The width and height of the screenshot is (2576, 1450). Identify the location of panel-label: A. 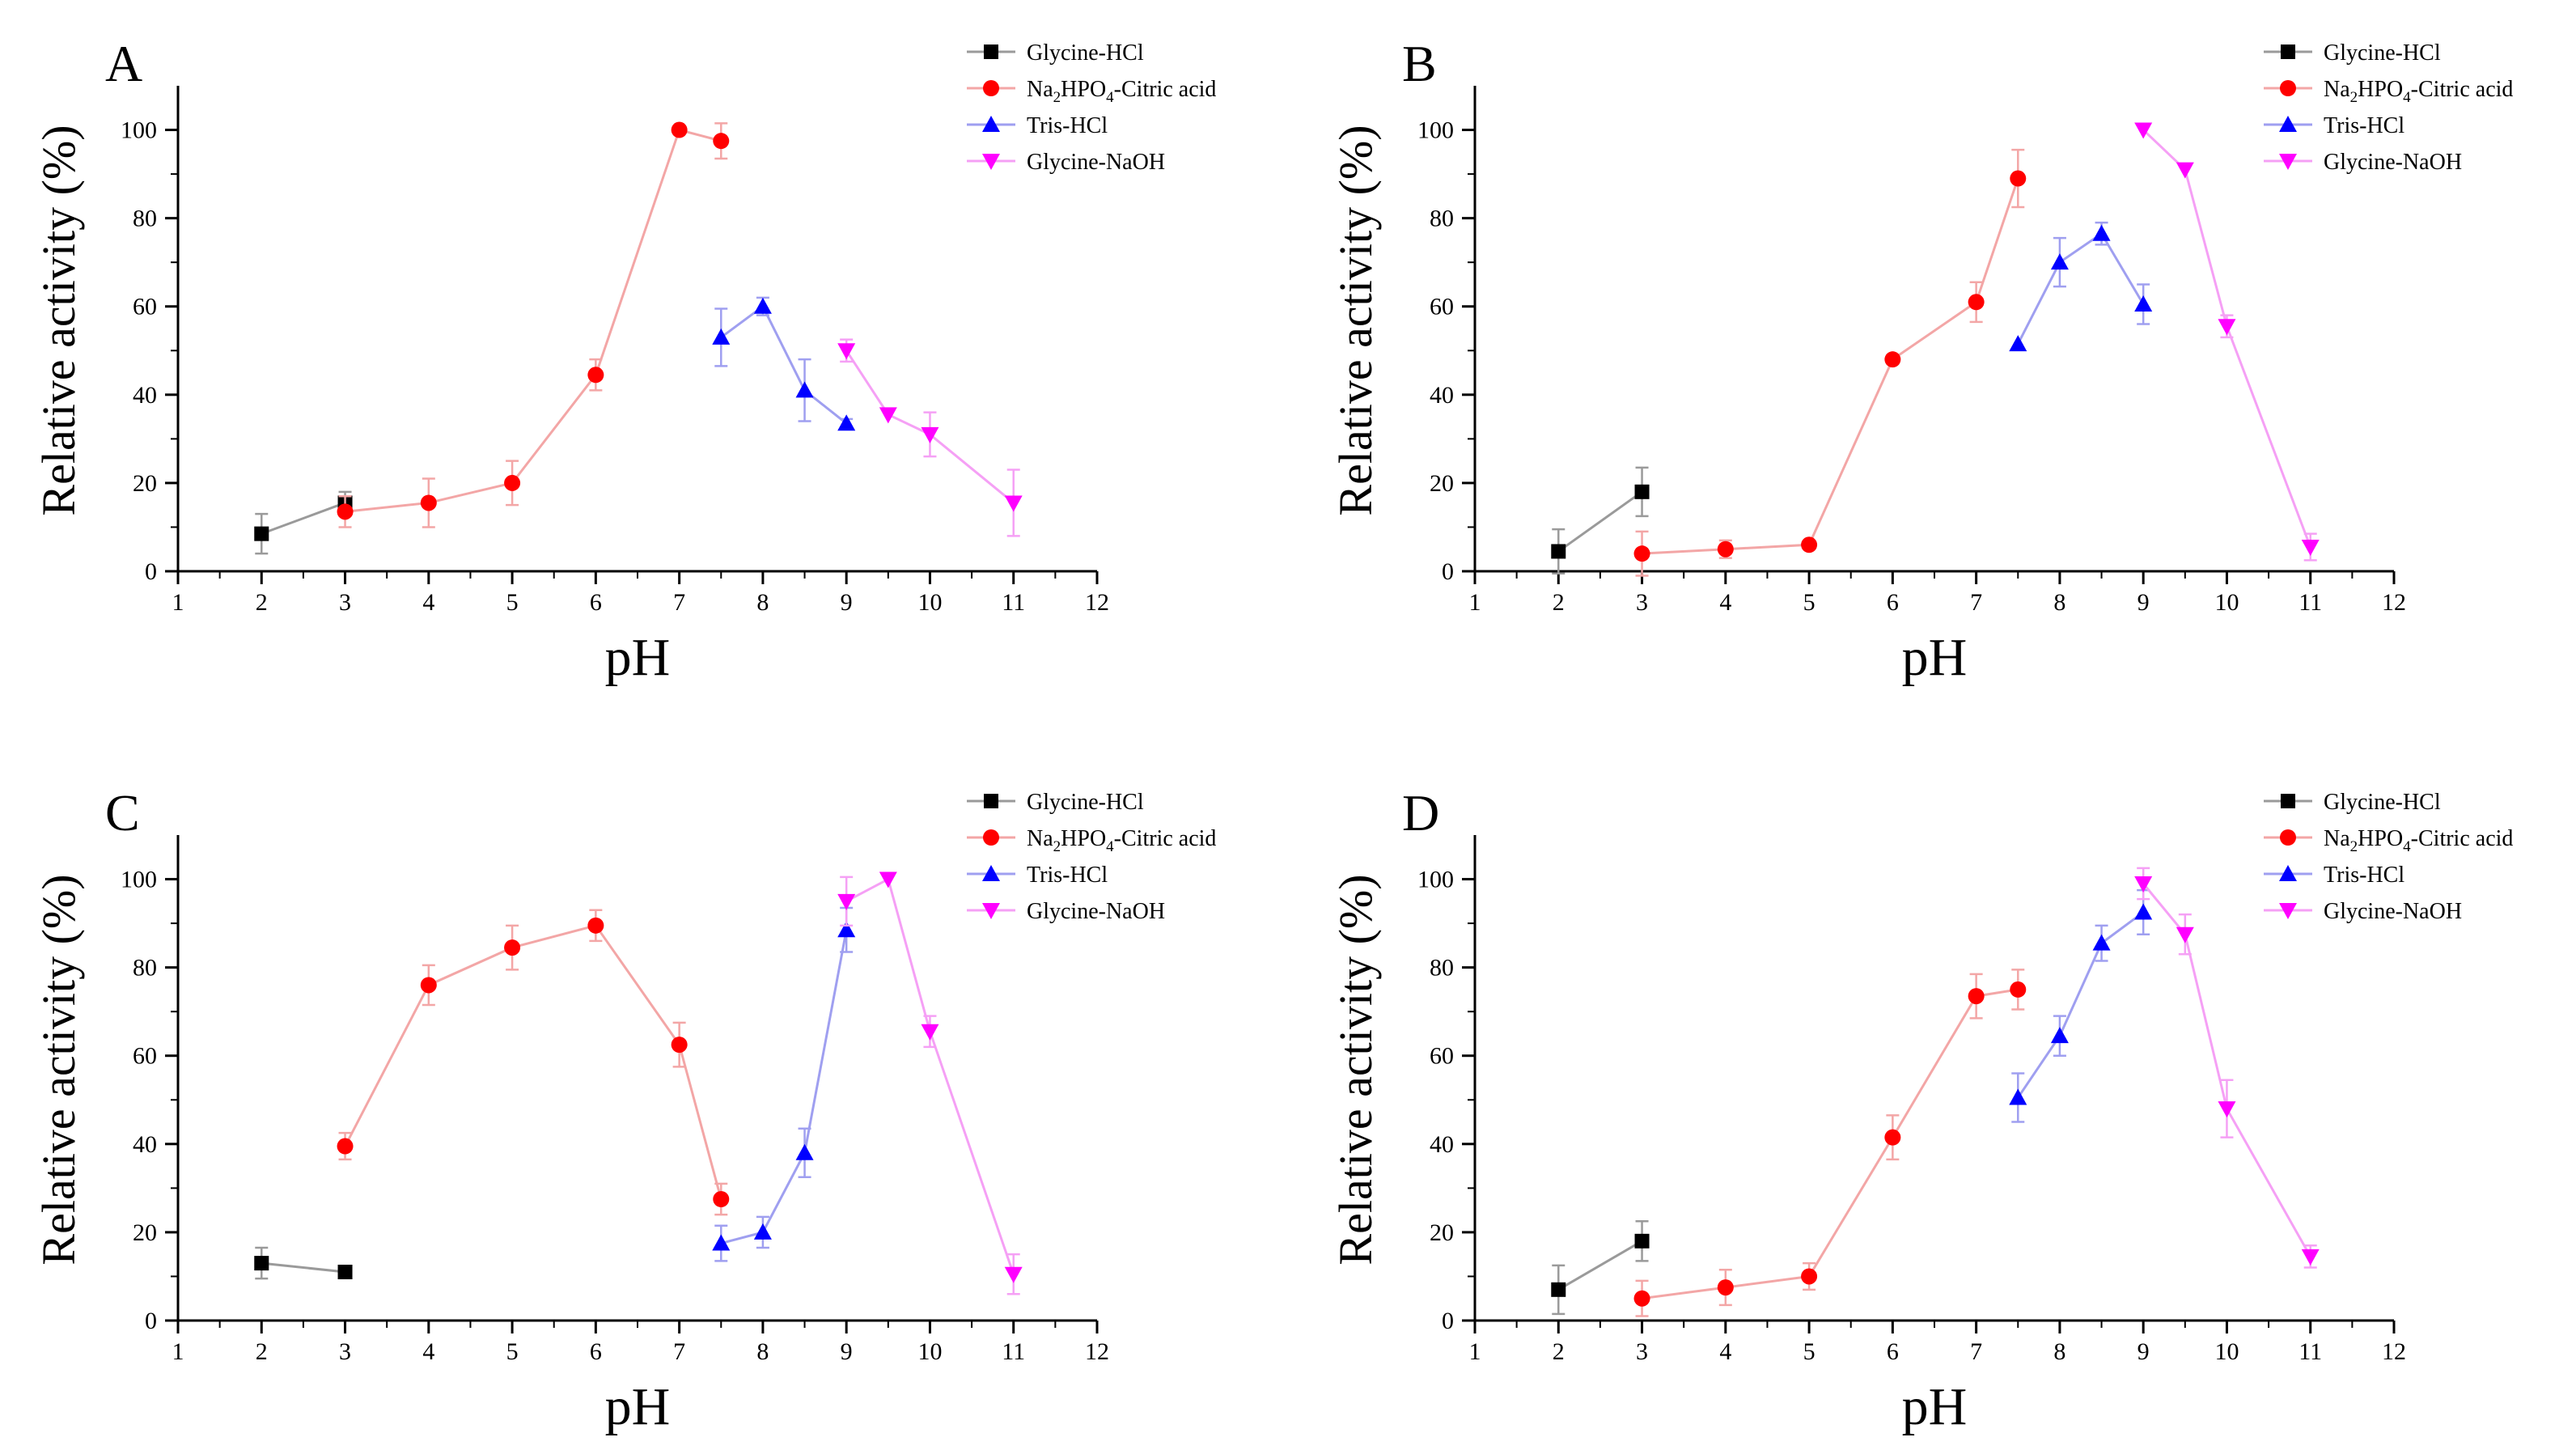
(123, 63).